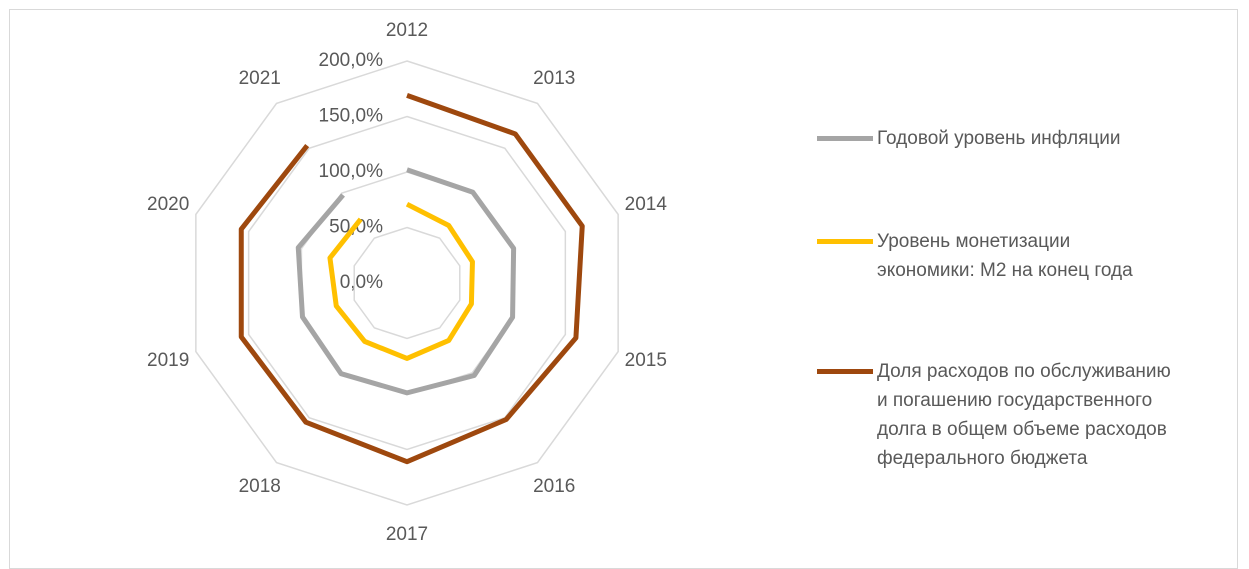  I want to click on category-label: 2014, so click(646, 204).